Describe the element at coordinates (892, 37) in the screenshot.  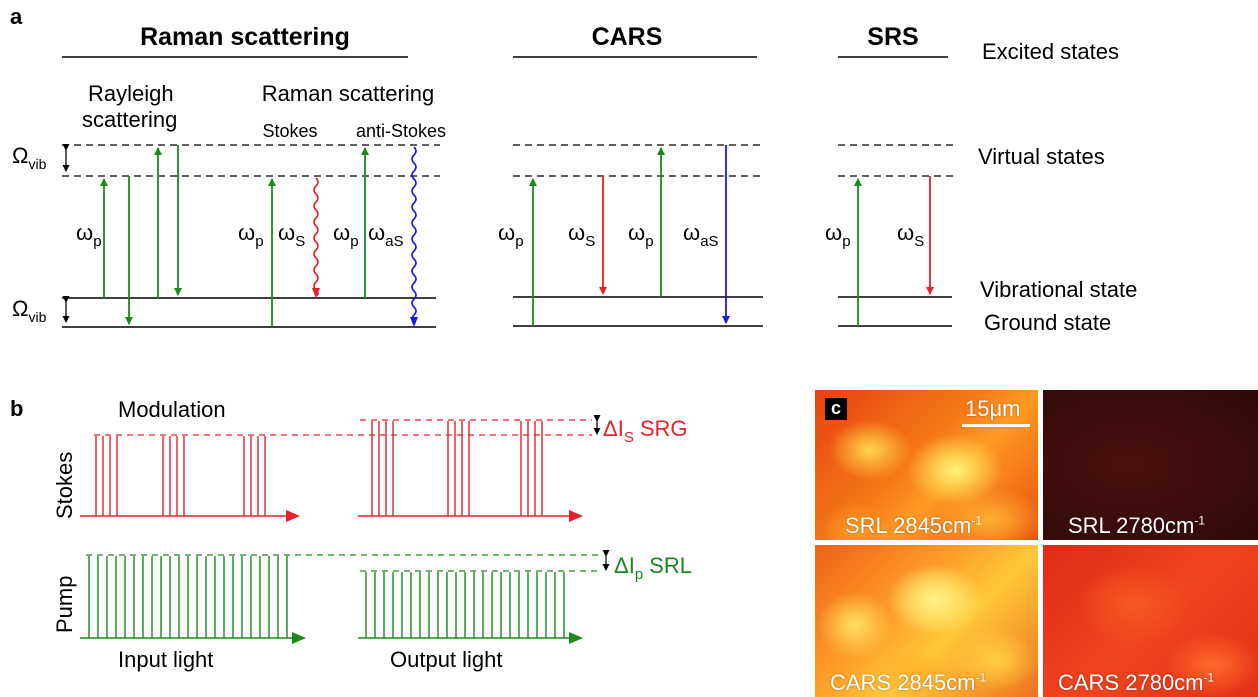
I see `srs-title: SRS` at that location.